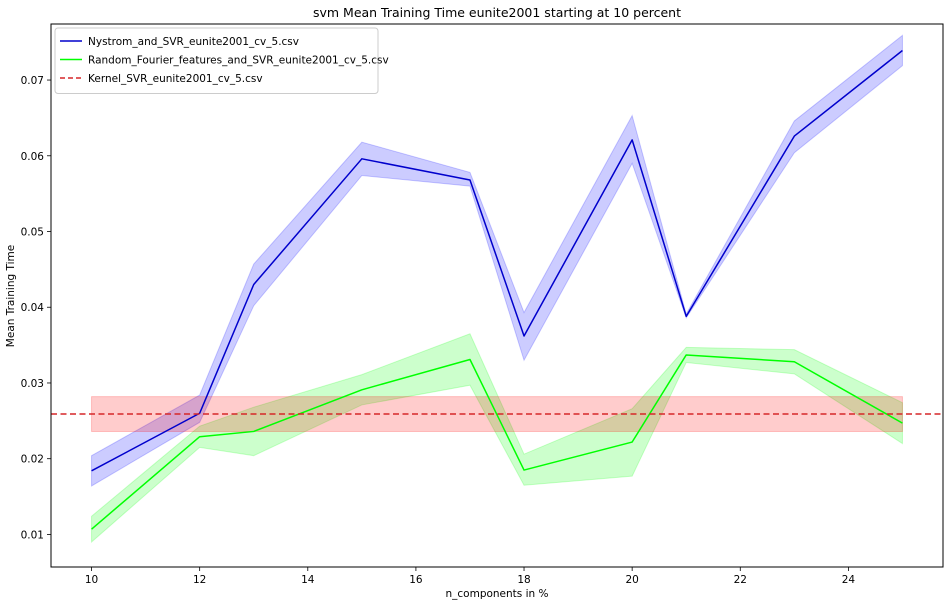 The image size is (950, 605). Describe the element at coordinates (175, 79) in the screenshot. I see `legend-label-3: Kernel_SVR_eunite2001_cv_5.csv` at that location.